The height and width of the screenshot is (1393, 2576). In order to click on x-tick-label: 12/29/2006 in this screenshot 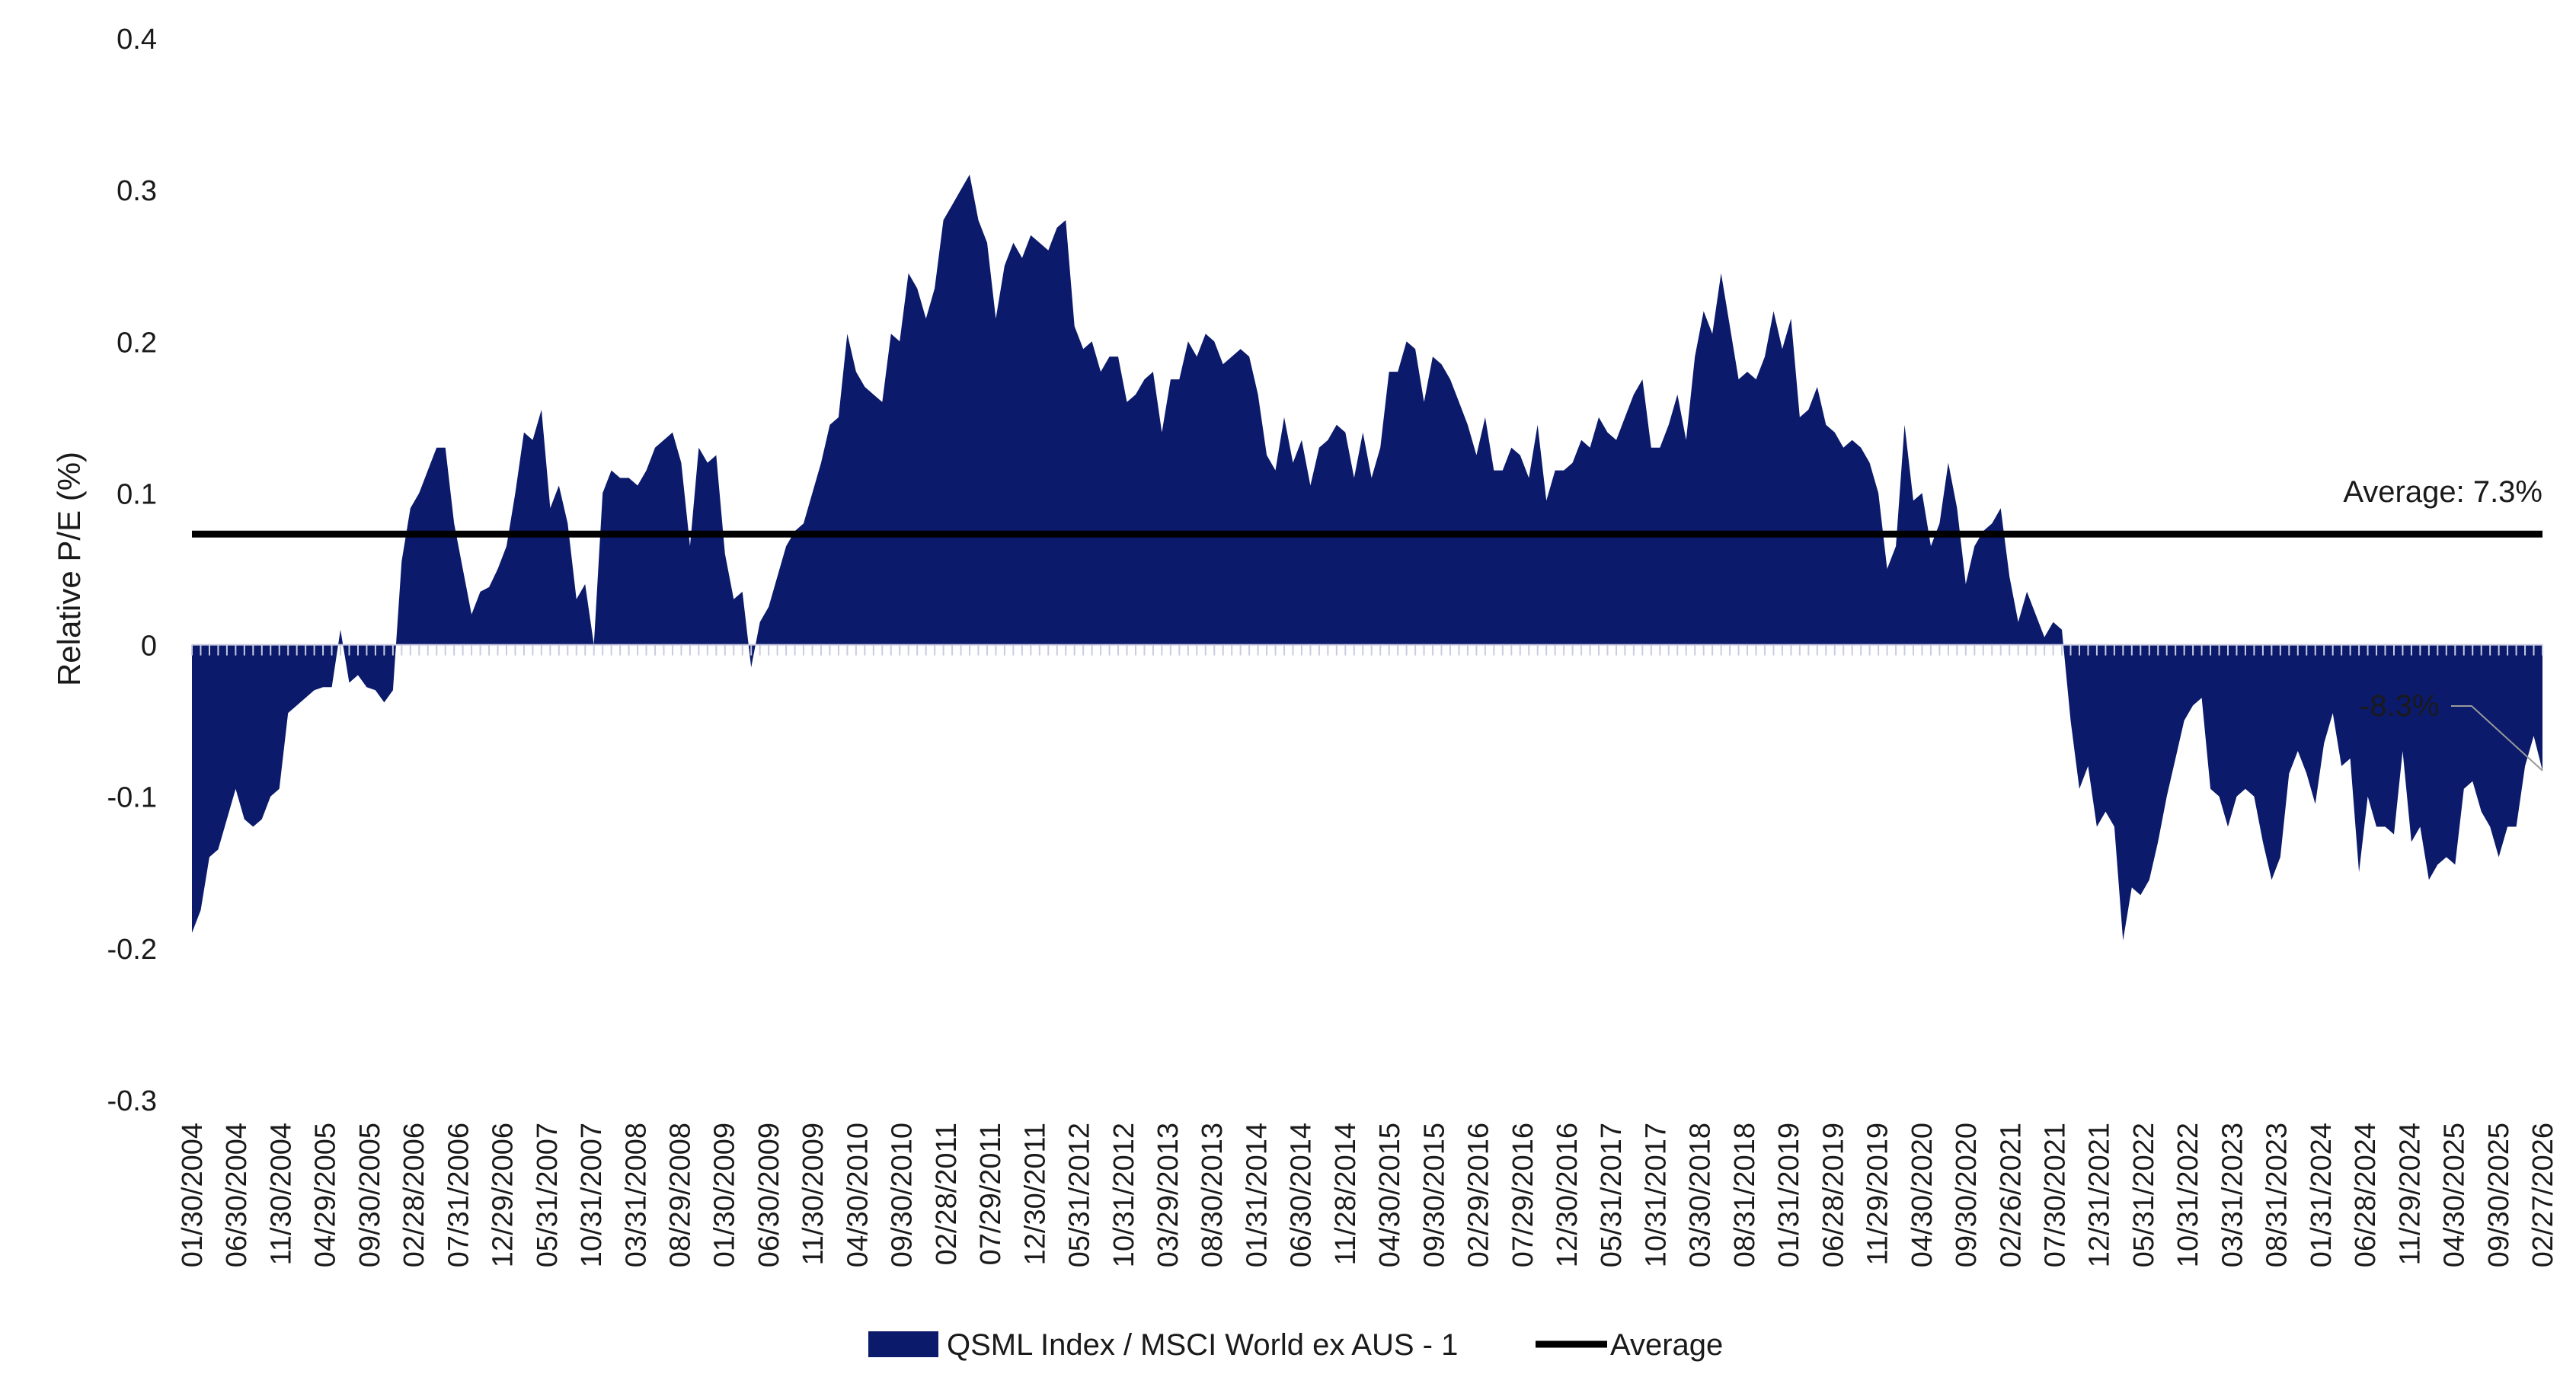, I will do `click(503, 1195)`.